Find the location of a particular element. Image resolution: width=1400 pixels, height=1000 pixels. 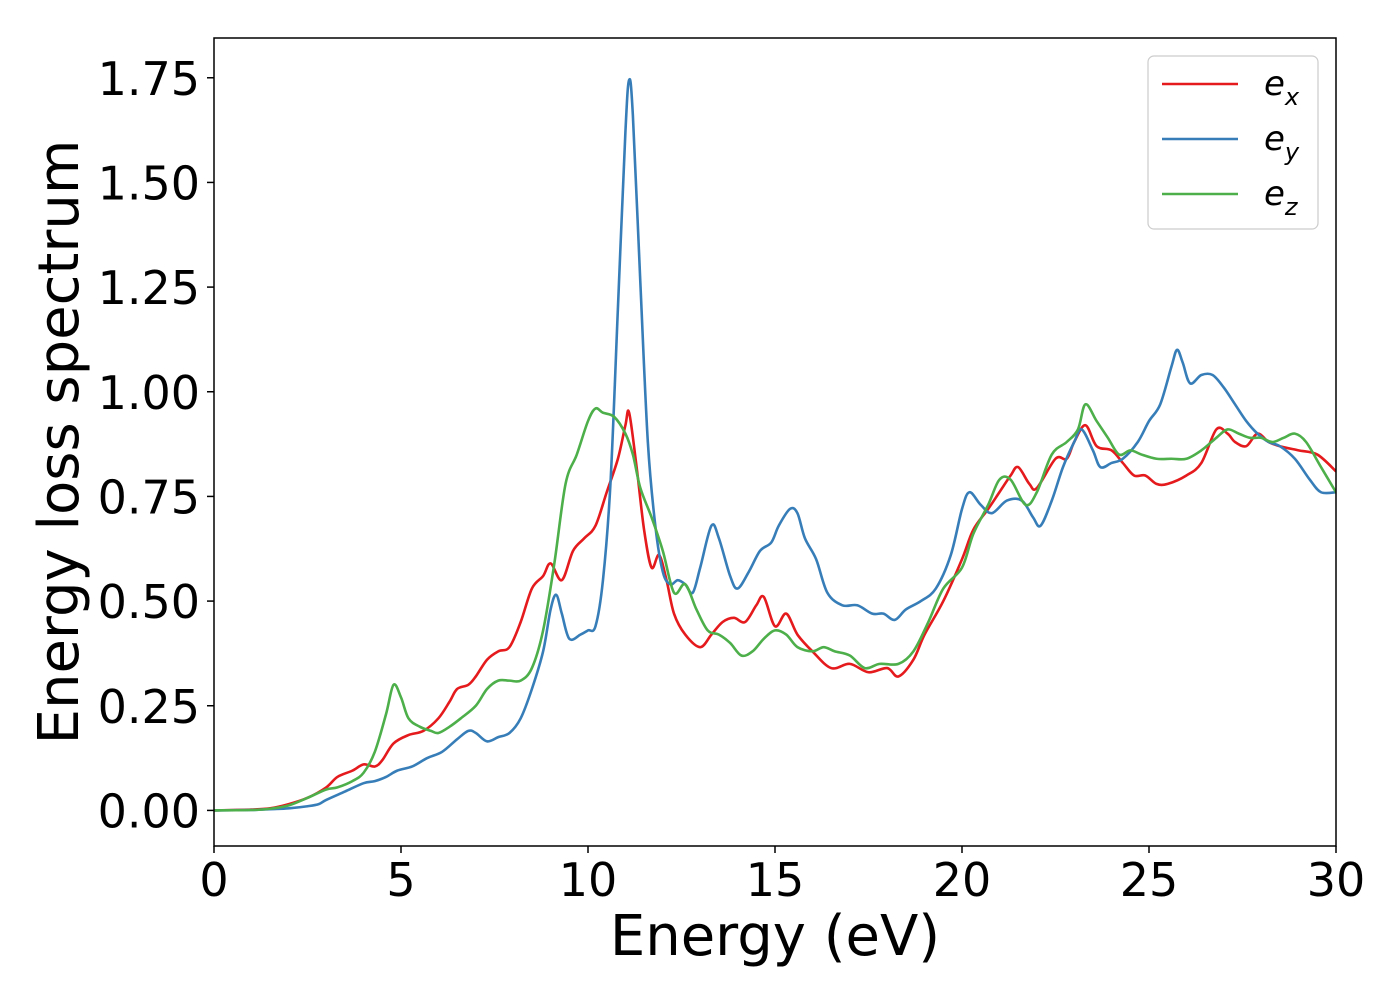

y-tick-label: 1.00 is located at coordinates (149, 393).